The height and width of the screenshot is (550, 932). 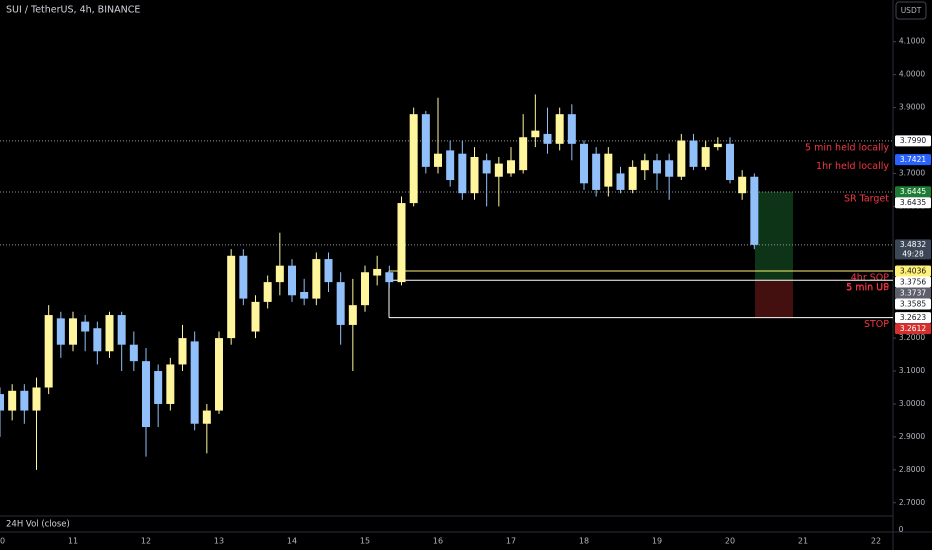 I want to click on price-badge-label: 3.4036, so click(x=913, y=270).